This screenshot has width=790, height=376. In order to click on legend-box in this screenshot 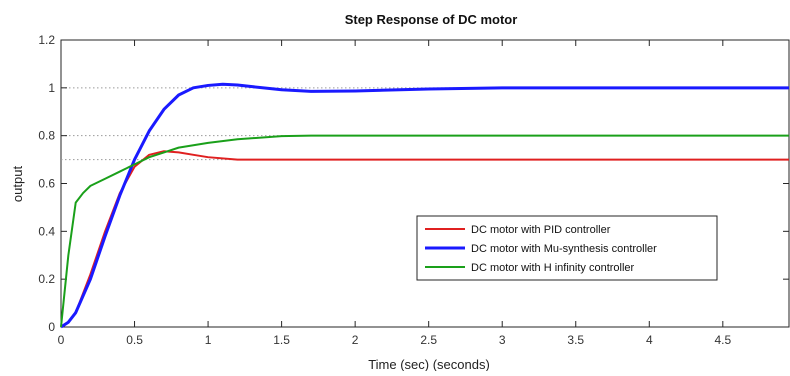, I will do `click(567, 248)`.